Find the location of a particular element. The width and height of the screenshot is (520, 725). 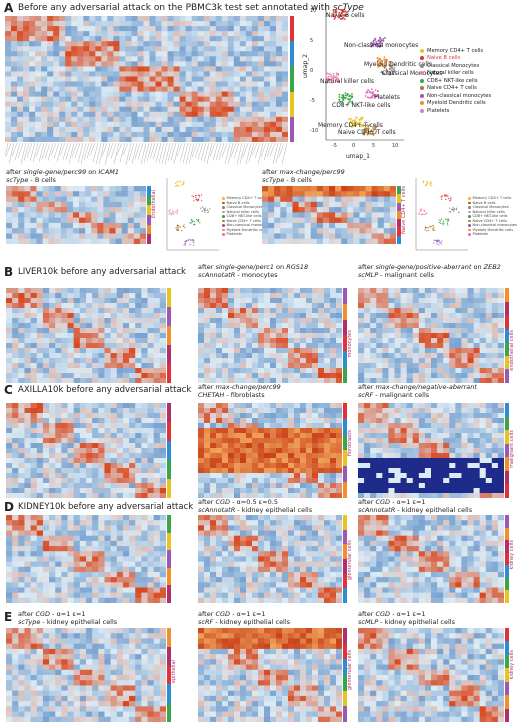

umap-cluster-label: CD8+ NKT-like cells is located at coordinates (361, 105).